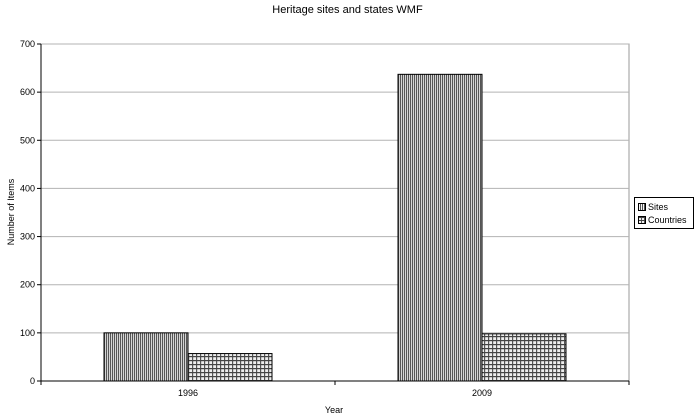  I want to click on legend: Sites Countries, so click(664, 213).